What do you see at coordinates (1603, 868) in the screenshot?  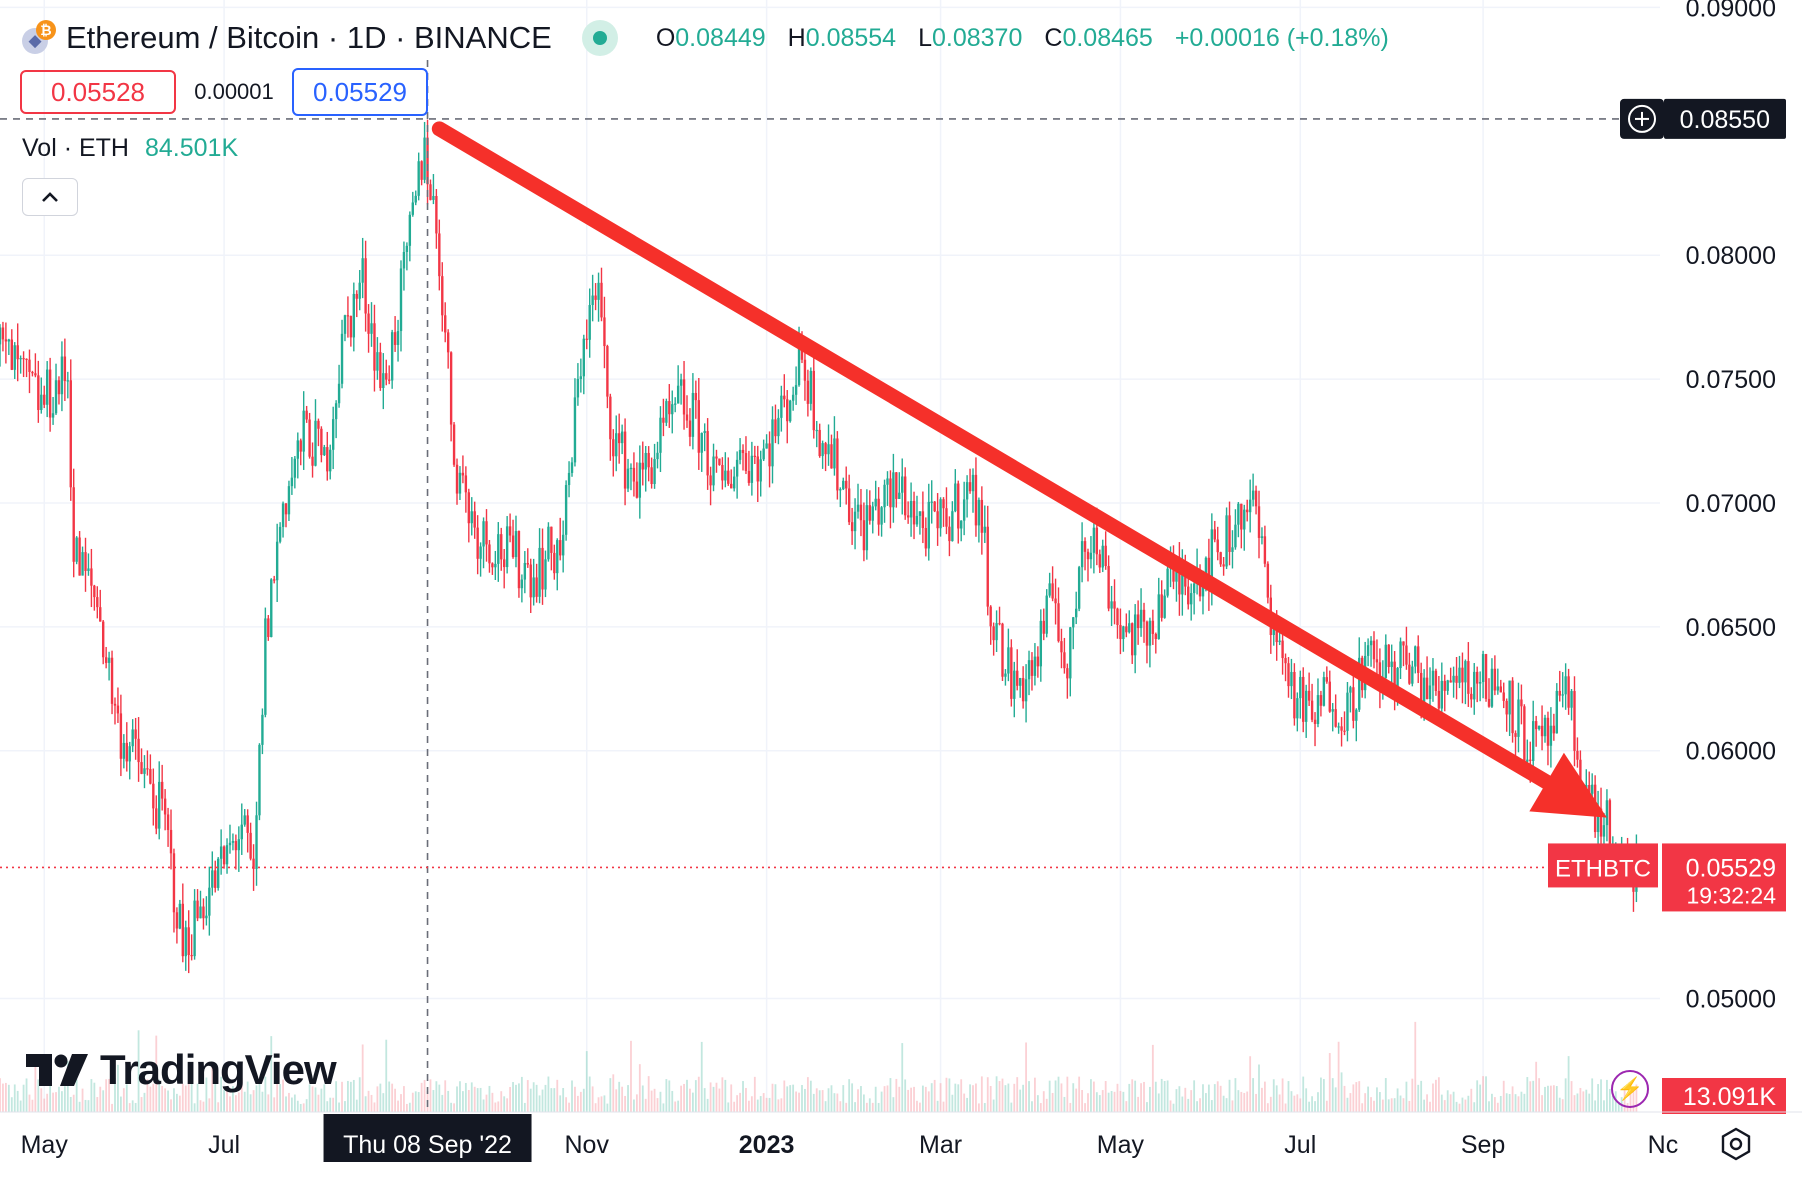 I see `symbol-tag-label: ETHBTC` at bounding box center [1603, 868].